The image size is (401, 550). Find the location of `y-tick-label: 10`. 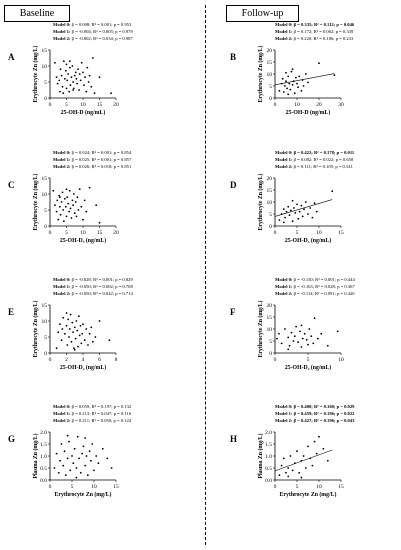

y-tick-label: 10 is located at coordinates (270, 203).